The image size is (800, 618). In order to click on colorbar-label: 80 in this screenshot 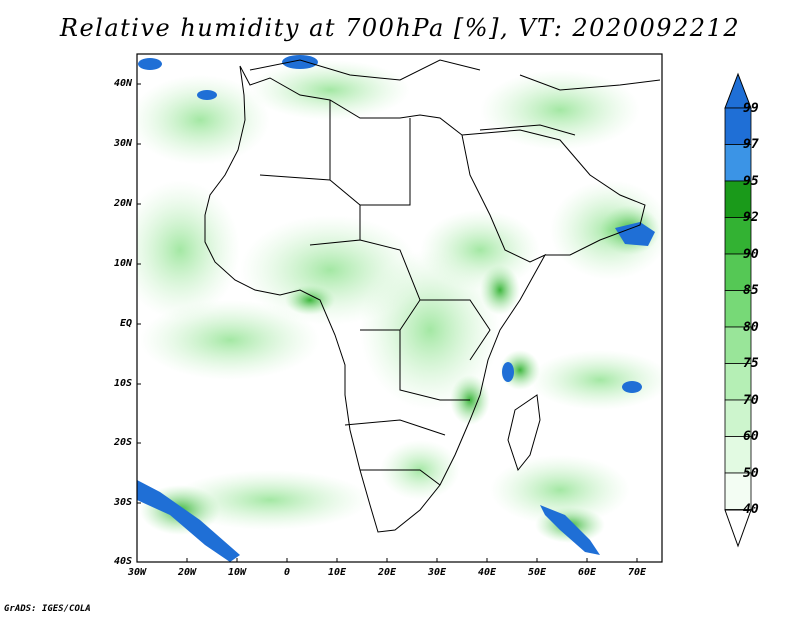, I will do `click(751, 327)`.